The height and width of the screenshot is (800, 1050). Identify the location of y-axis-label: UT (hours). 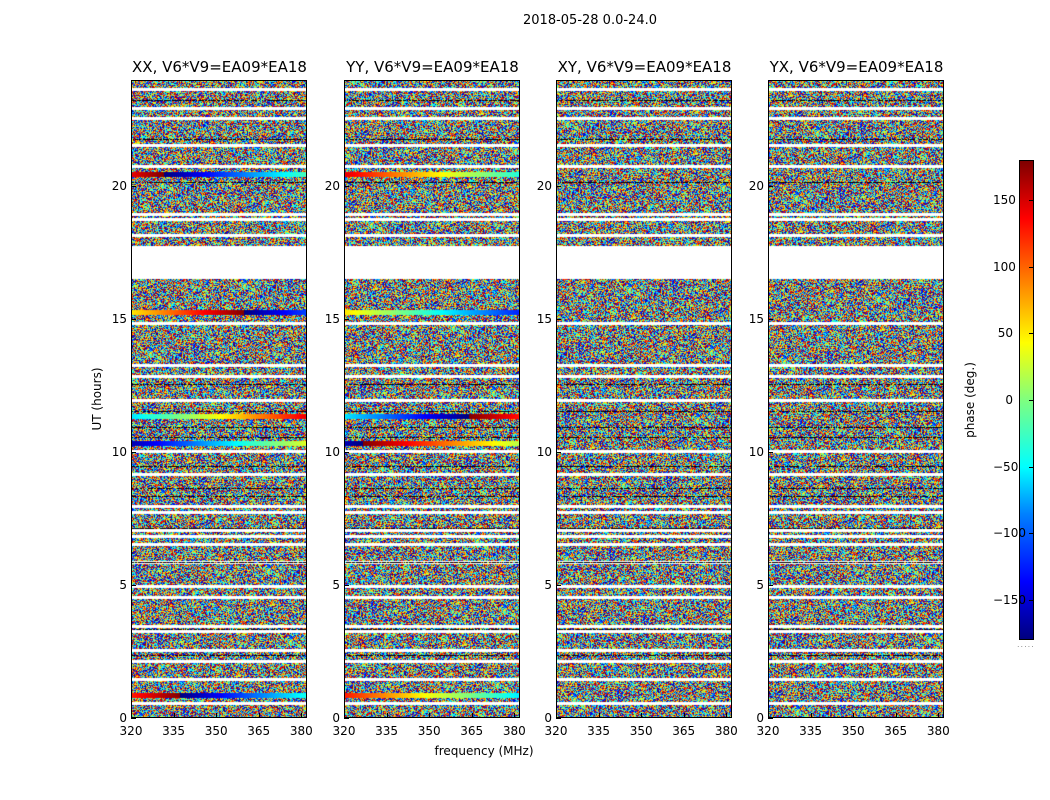
(97, 399).